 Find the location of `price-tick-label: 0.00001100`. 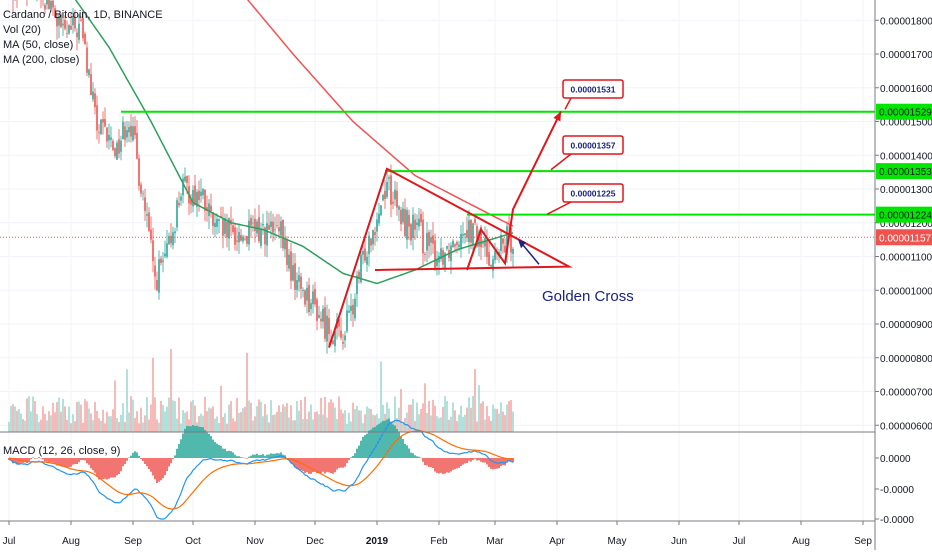

price-tick-label: 0.00001100 is located at coordinates (906, 258).